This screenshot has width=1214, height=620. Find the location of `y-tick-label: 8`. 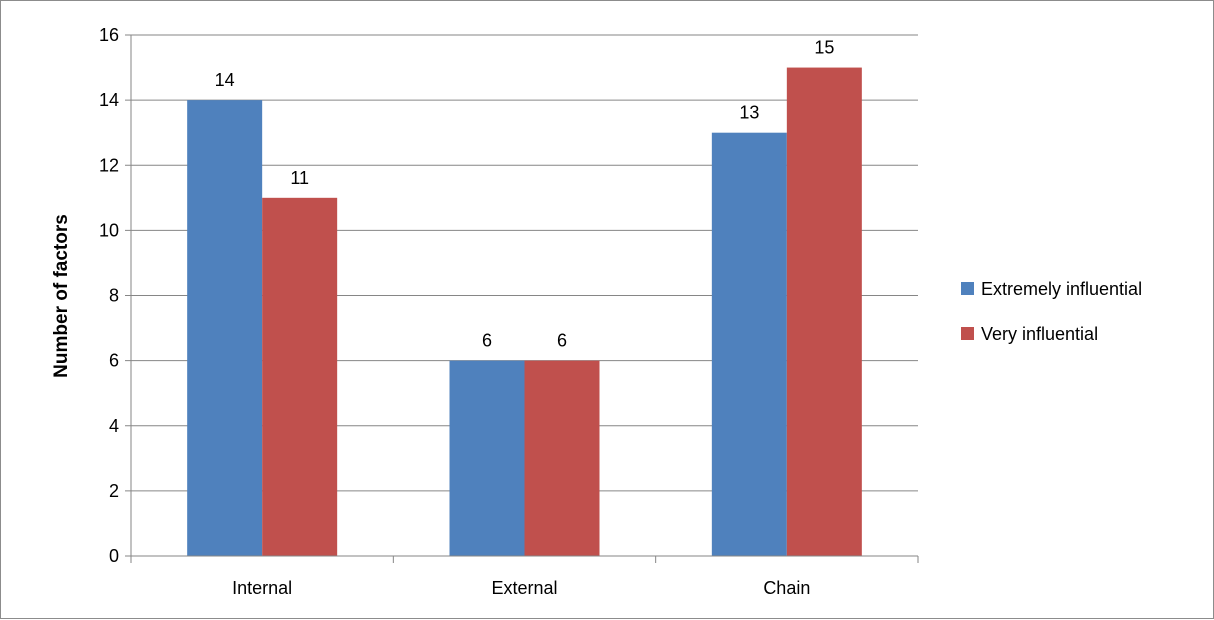

y-tick-label: 8 is located at coordinates (114, 296).